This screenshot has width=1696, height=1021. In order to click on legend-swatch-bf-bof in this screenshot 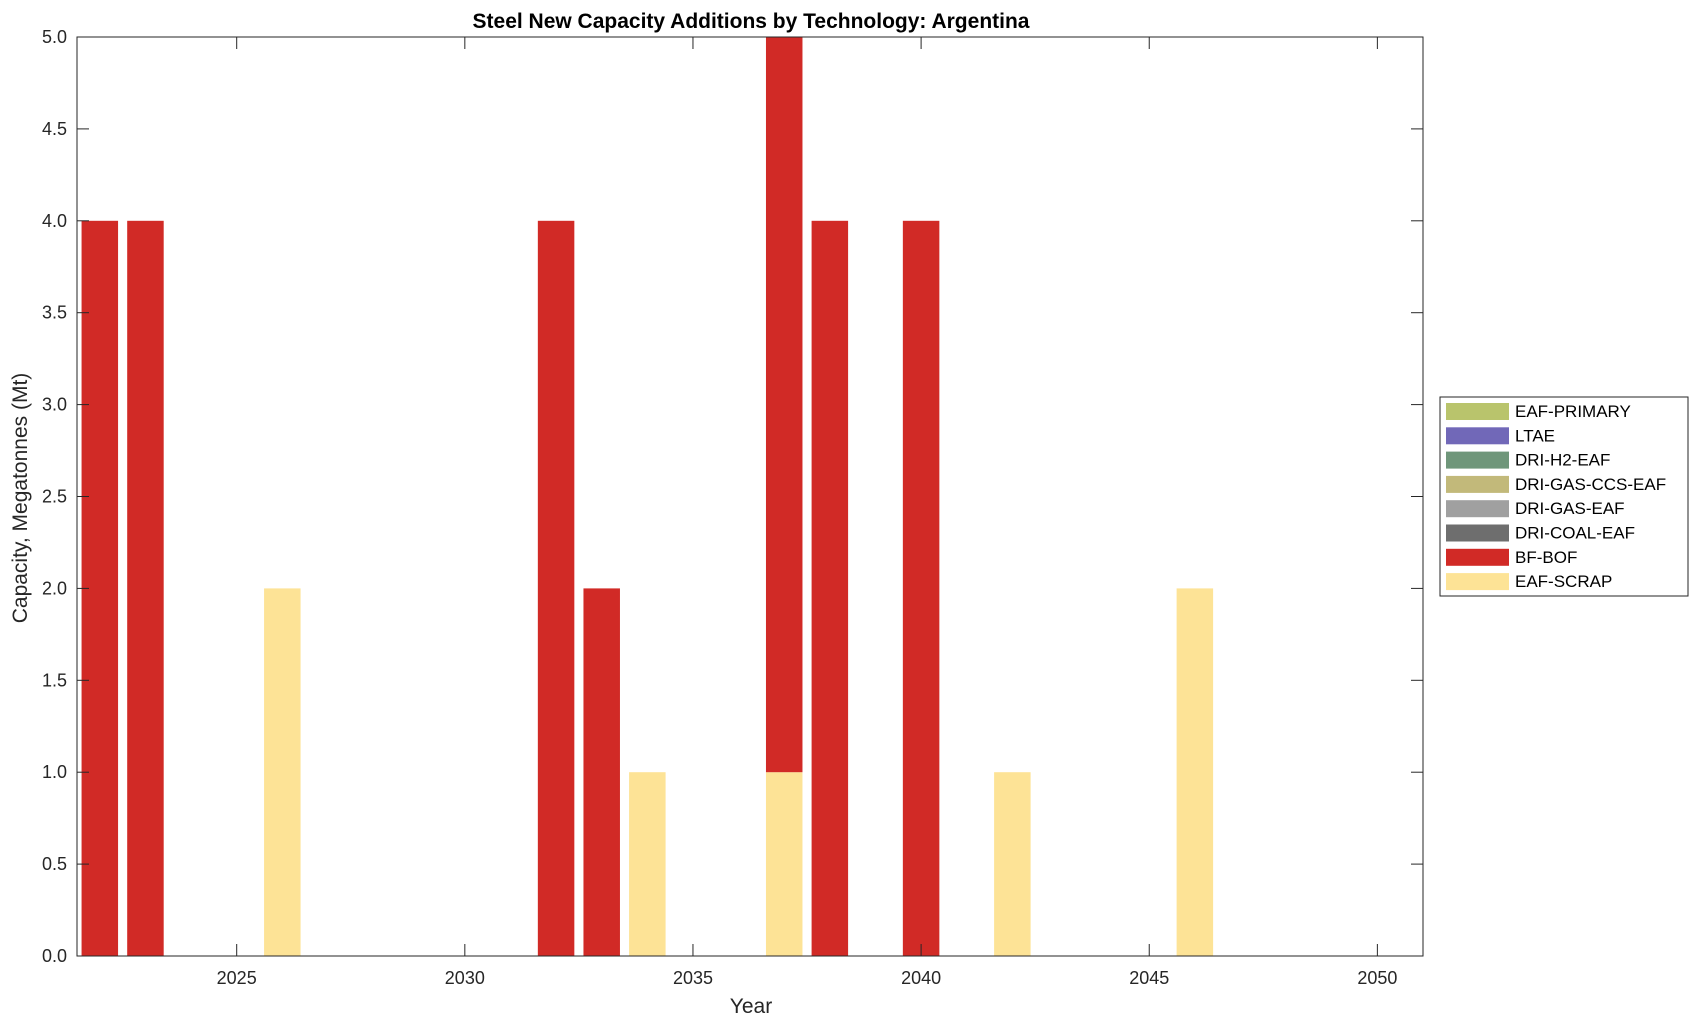, I will do `click(1477, 557)`.